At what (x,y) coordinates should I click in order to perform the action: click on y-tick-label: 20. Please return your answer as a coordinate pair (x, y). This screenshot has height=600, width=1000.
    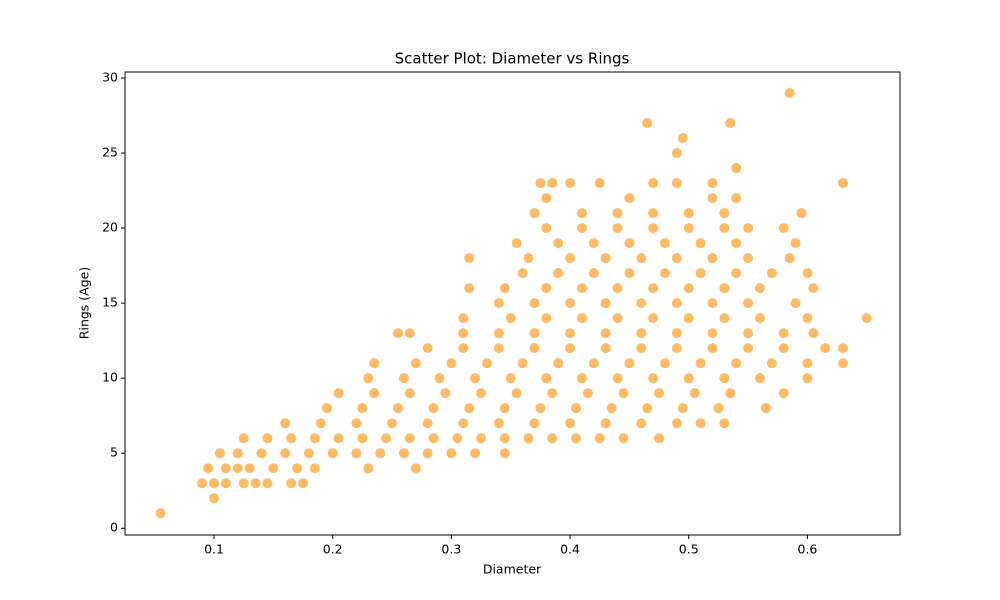
    Looking at the image, I should click on (110, 227).